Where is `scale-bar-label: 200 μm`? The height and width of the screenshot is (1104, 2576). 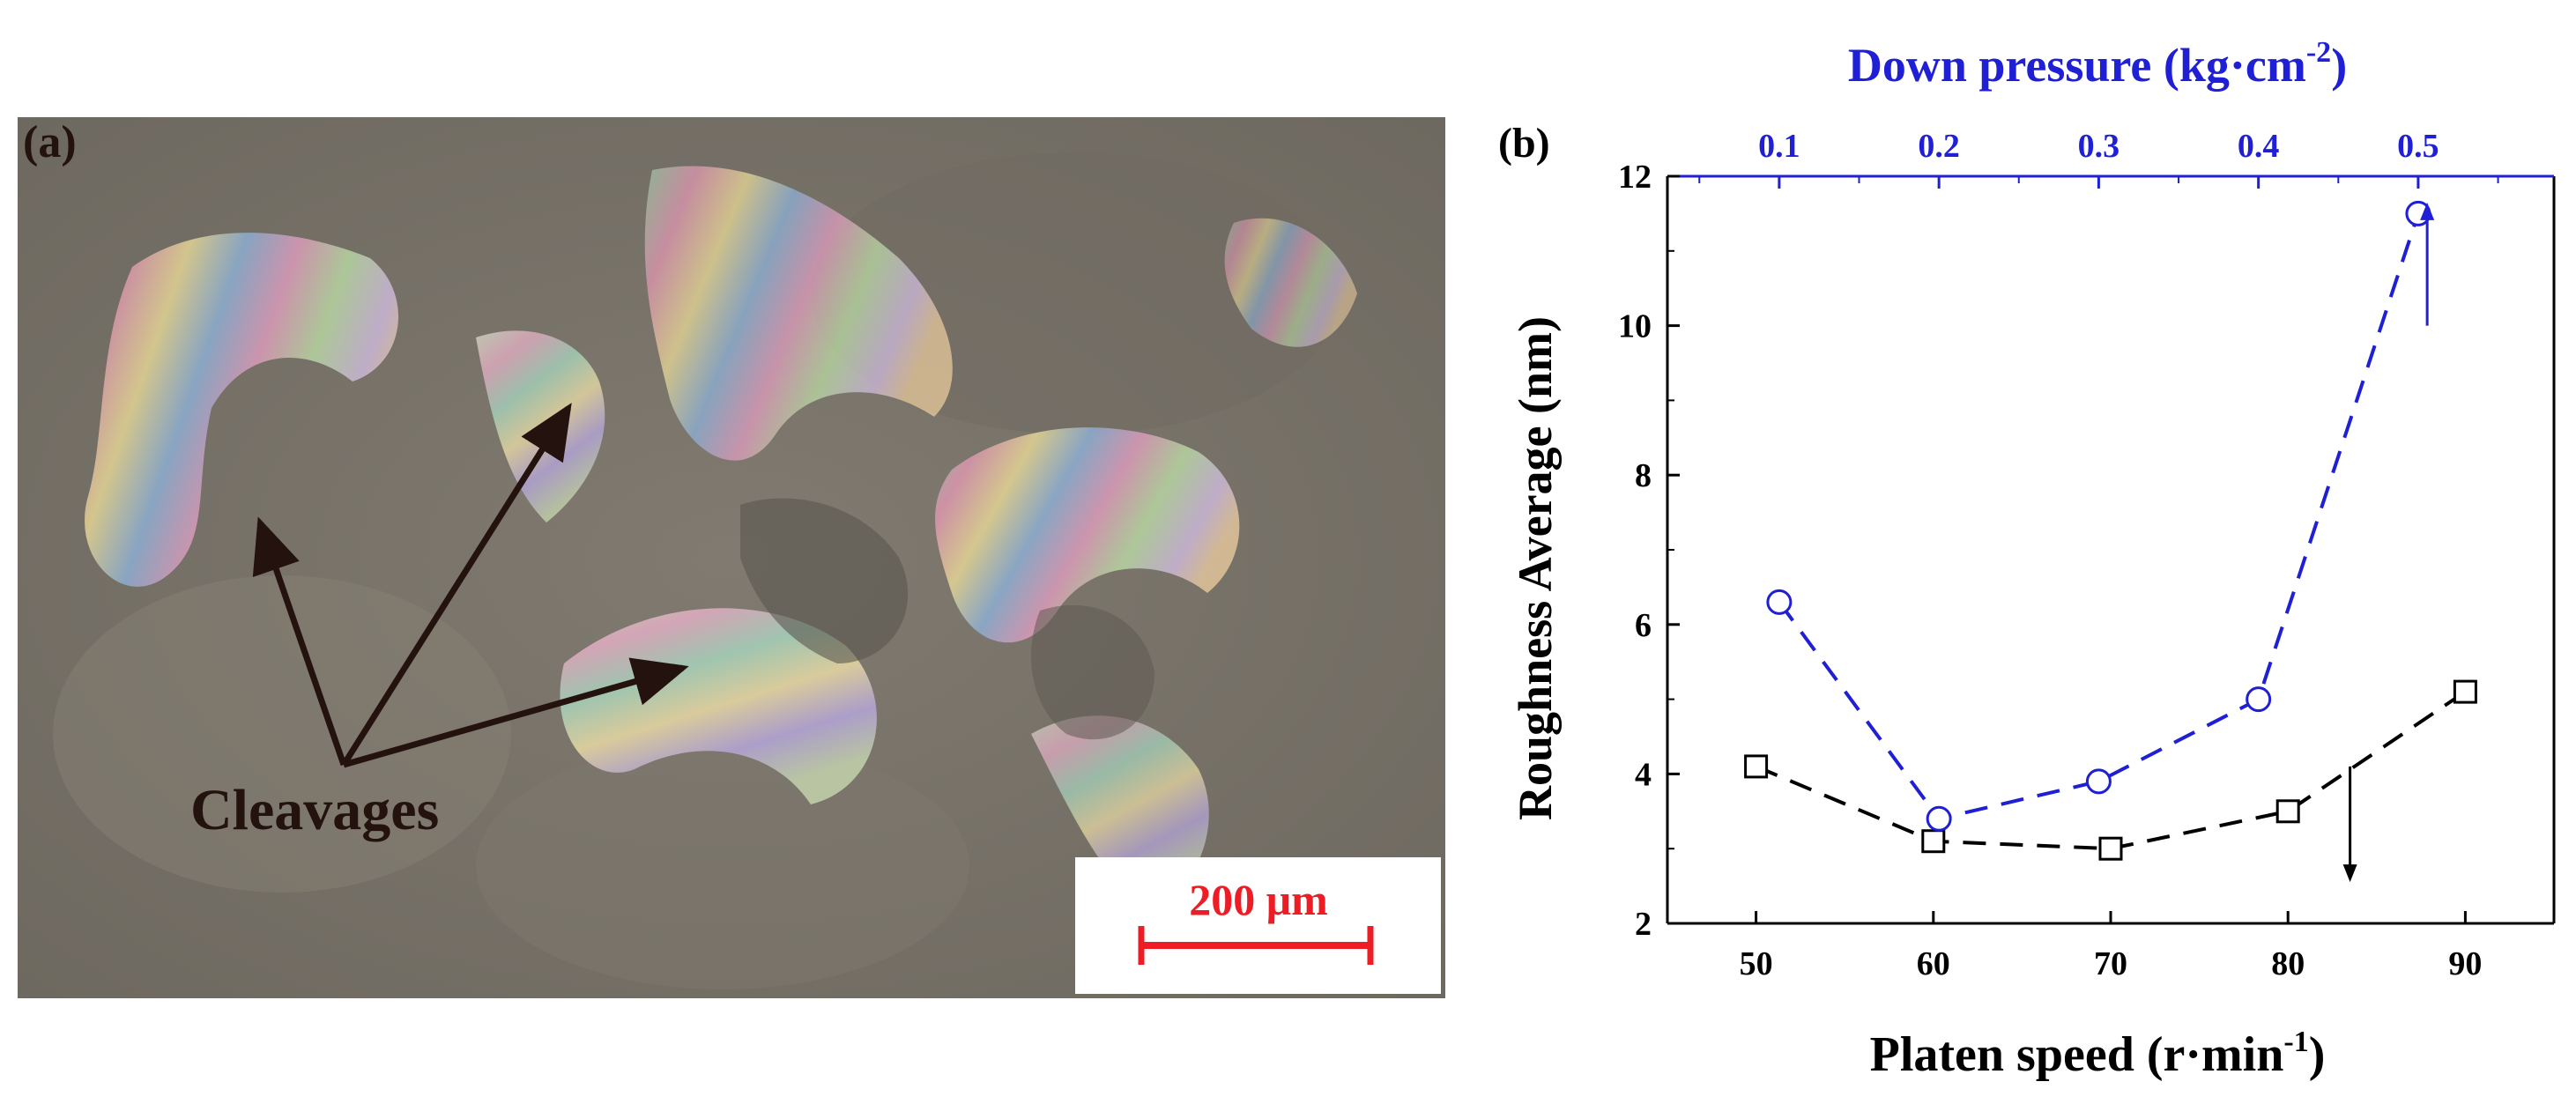
scale-bar-label: 200 μm is located at coordinates (1258, 900).